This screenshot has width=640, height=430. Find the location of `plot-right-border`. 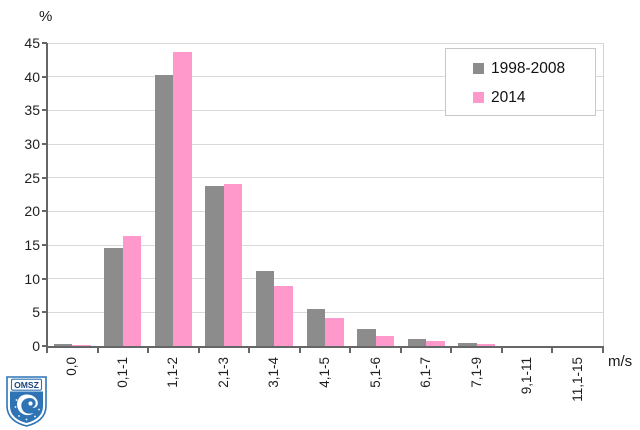

plot-right-border is located at coordinates (603, 194).